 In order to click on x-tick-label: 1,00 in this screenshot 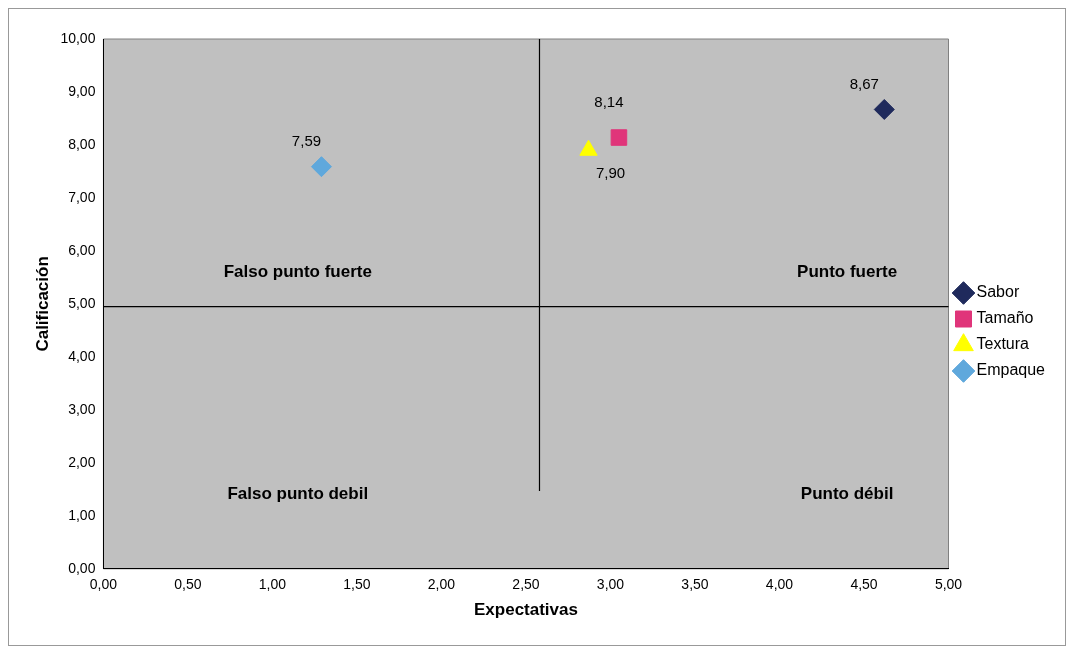, I will do `click(272, 584)`.